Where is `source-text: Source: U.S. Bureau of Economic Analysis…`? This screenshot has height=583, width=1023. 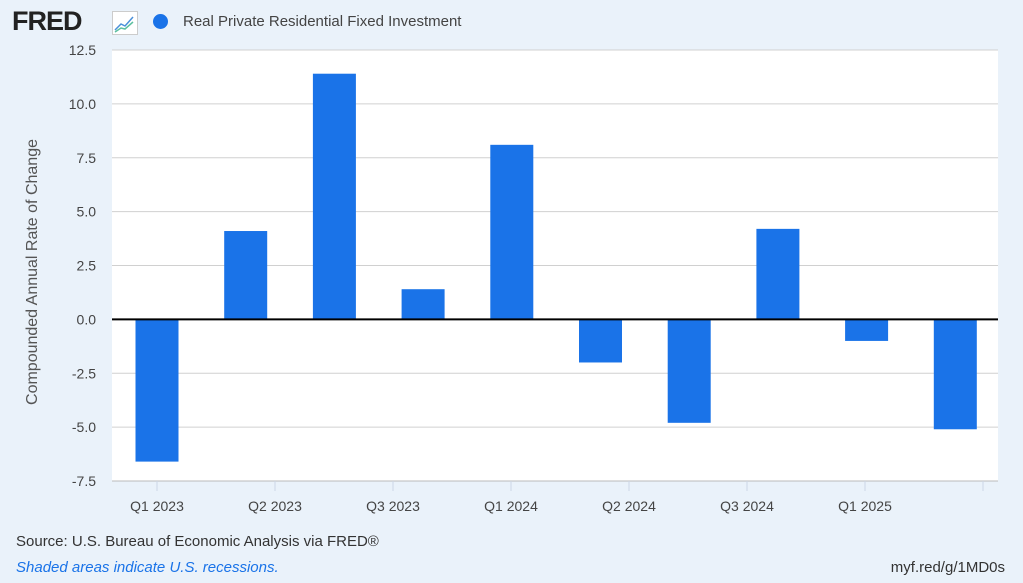 source-text: Source: U.S. Bureau of Economic Analysis… is located at coordinates (197, 541).